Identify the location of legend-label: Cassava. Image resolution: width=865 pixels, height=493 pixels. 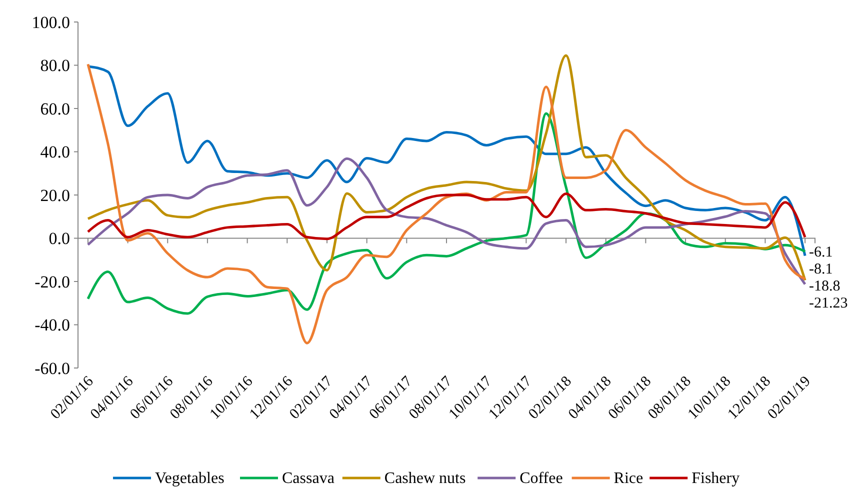
(308, 478).